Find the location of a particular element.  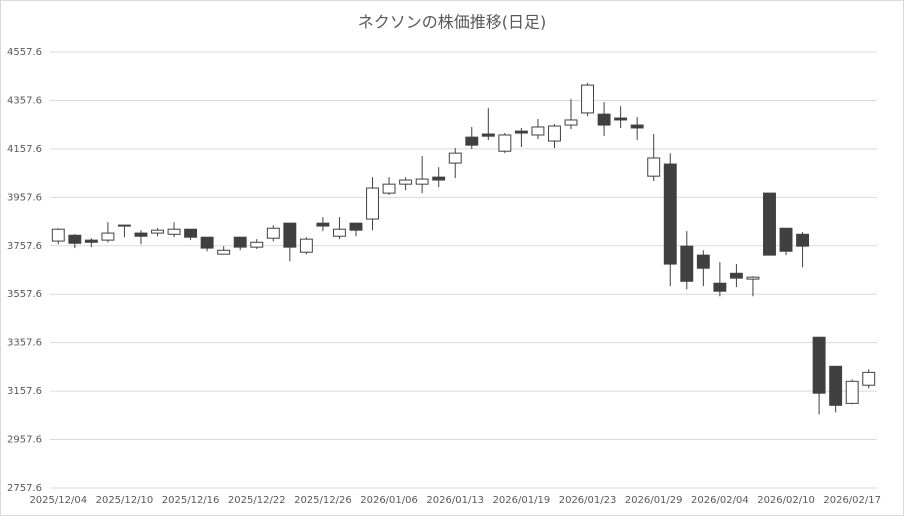

y-tick-label: 4357.6 is located at coordinates (24, 100).